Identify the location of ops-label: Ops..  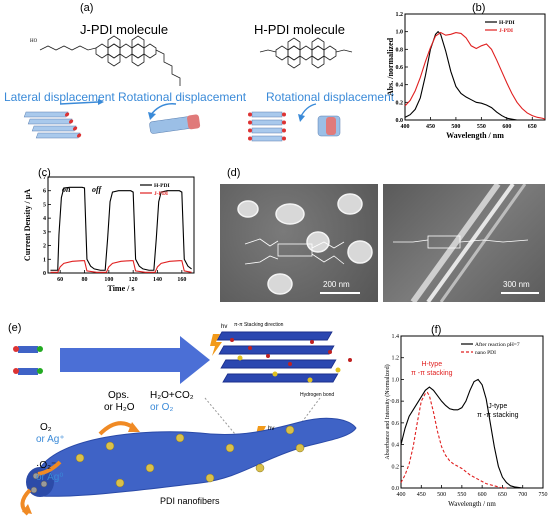
(119, 395).